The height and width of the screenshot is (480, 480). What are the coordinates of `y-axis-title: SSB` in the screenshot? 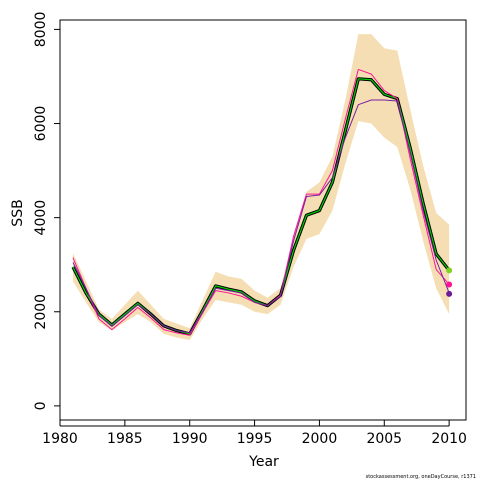 It's located at (18, 212).